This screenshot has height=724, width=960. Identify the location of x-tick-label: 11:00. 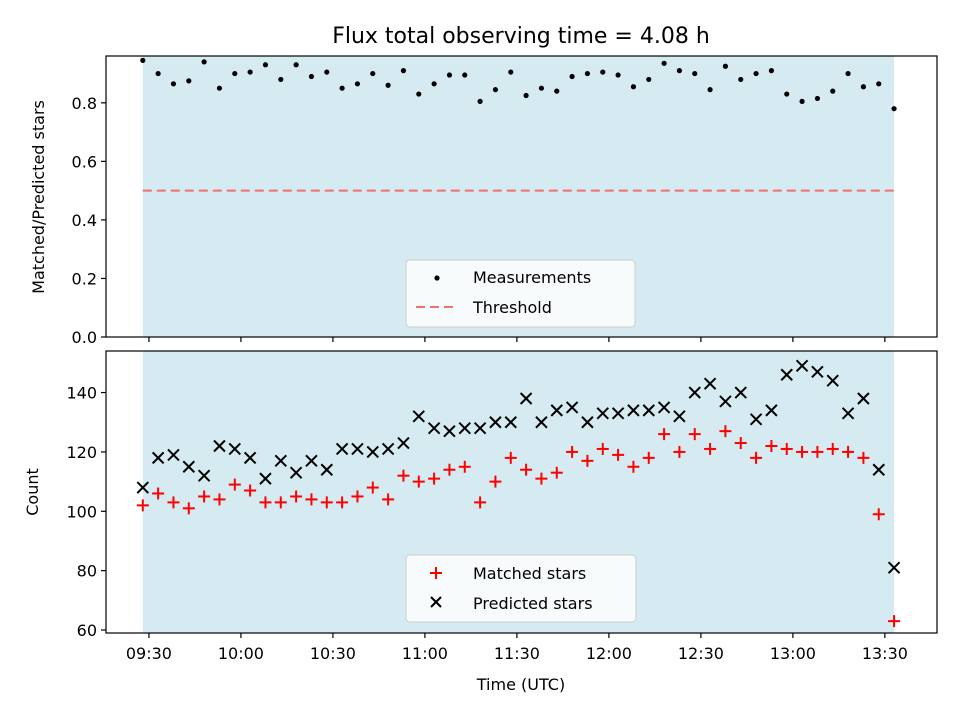
(425, 653).